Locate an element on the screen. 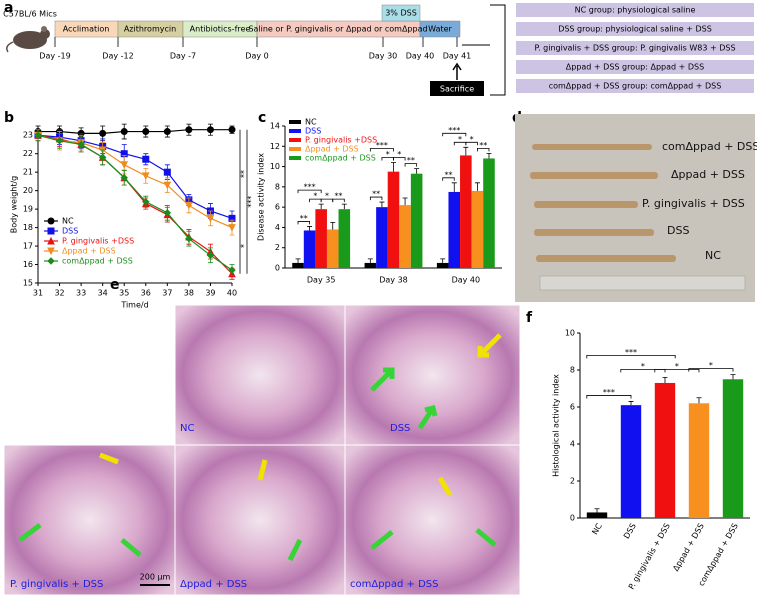  x-tick-label: 39 is located at coordinates (210, 293).